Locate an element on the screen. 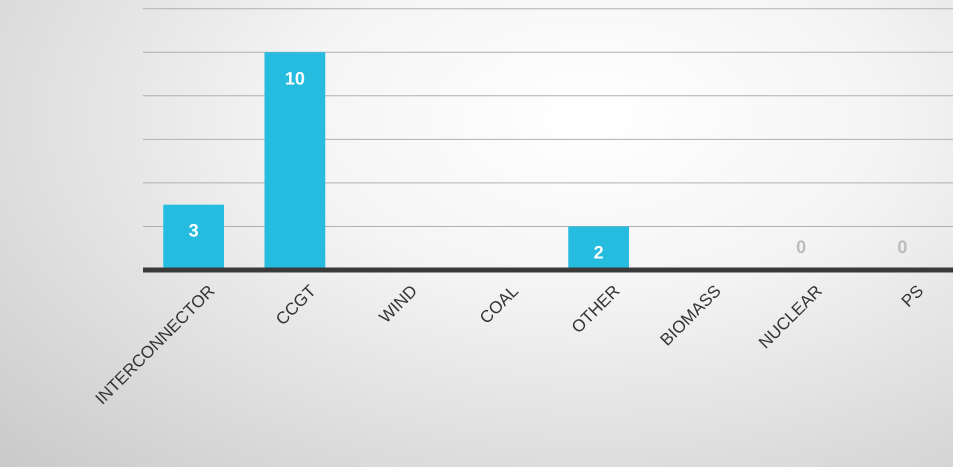 This screenshot has width=953, height=467. x-tick-label: PS is located at coordinates (913, 296).